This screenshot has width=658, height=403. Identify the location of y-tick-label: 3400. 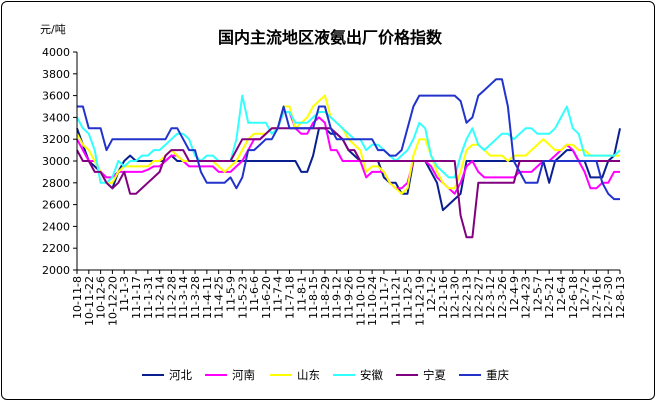
(56, 117).